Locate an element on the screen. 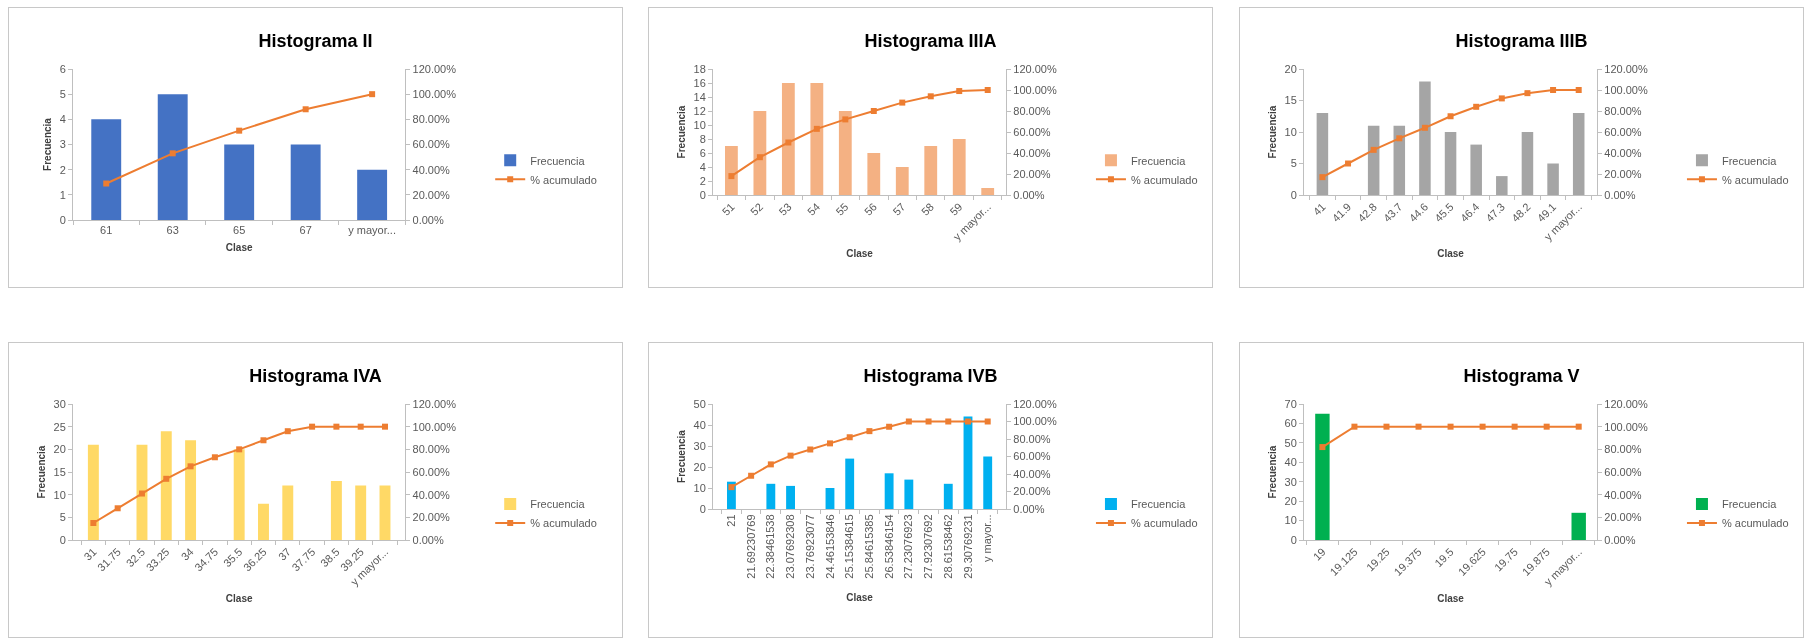 The image size is (1809, 641). x-tick-label: 21.69230769 is located at coordinates (750, 546).